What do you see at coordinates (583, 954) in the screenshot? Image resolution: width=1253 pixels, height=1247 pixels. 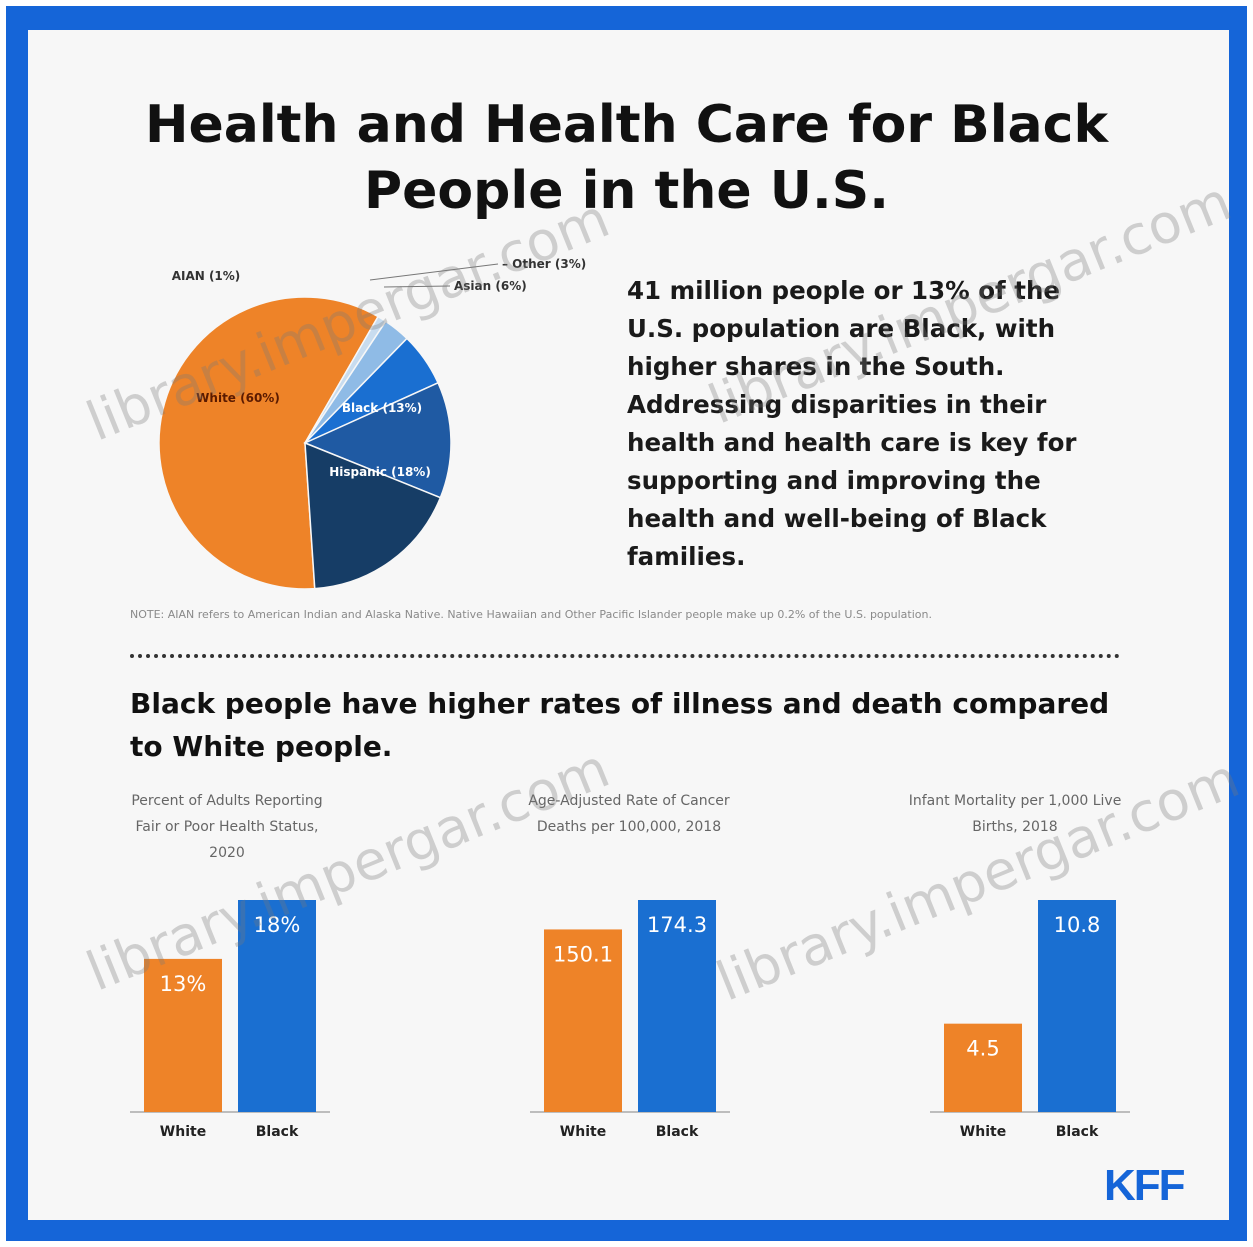 I see `bar-value-label: 150.1` at bounding box center [583, 954].